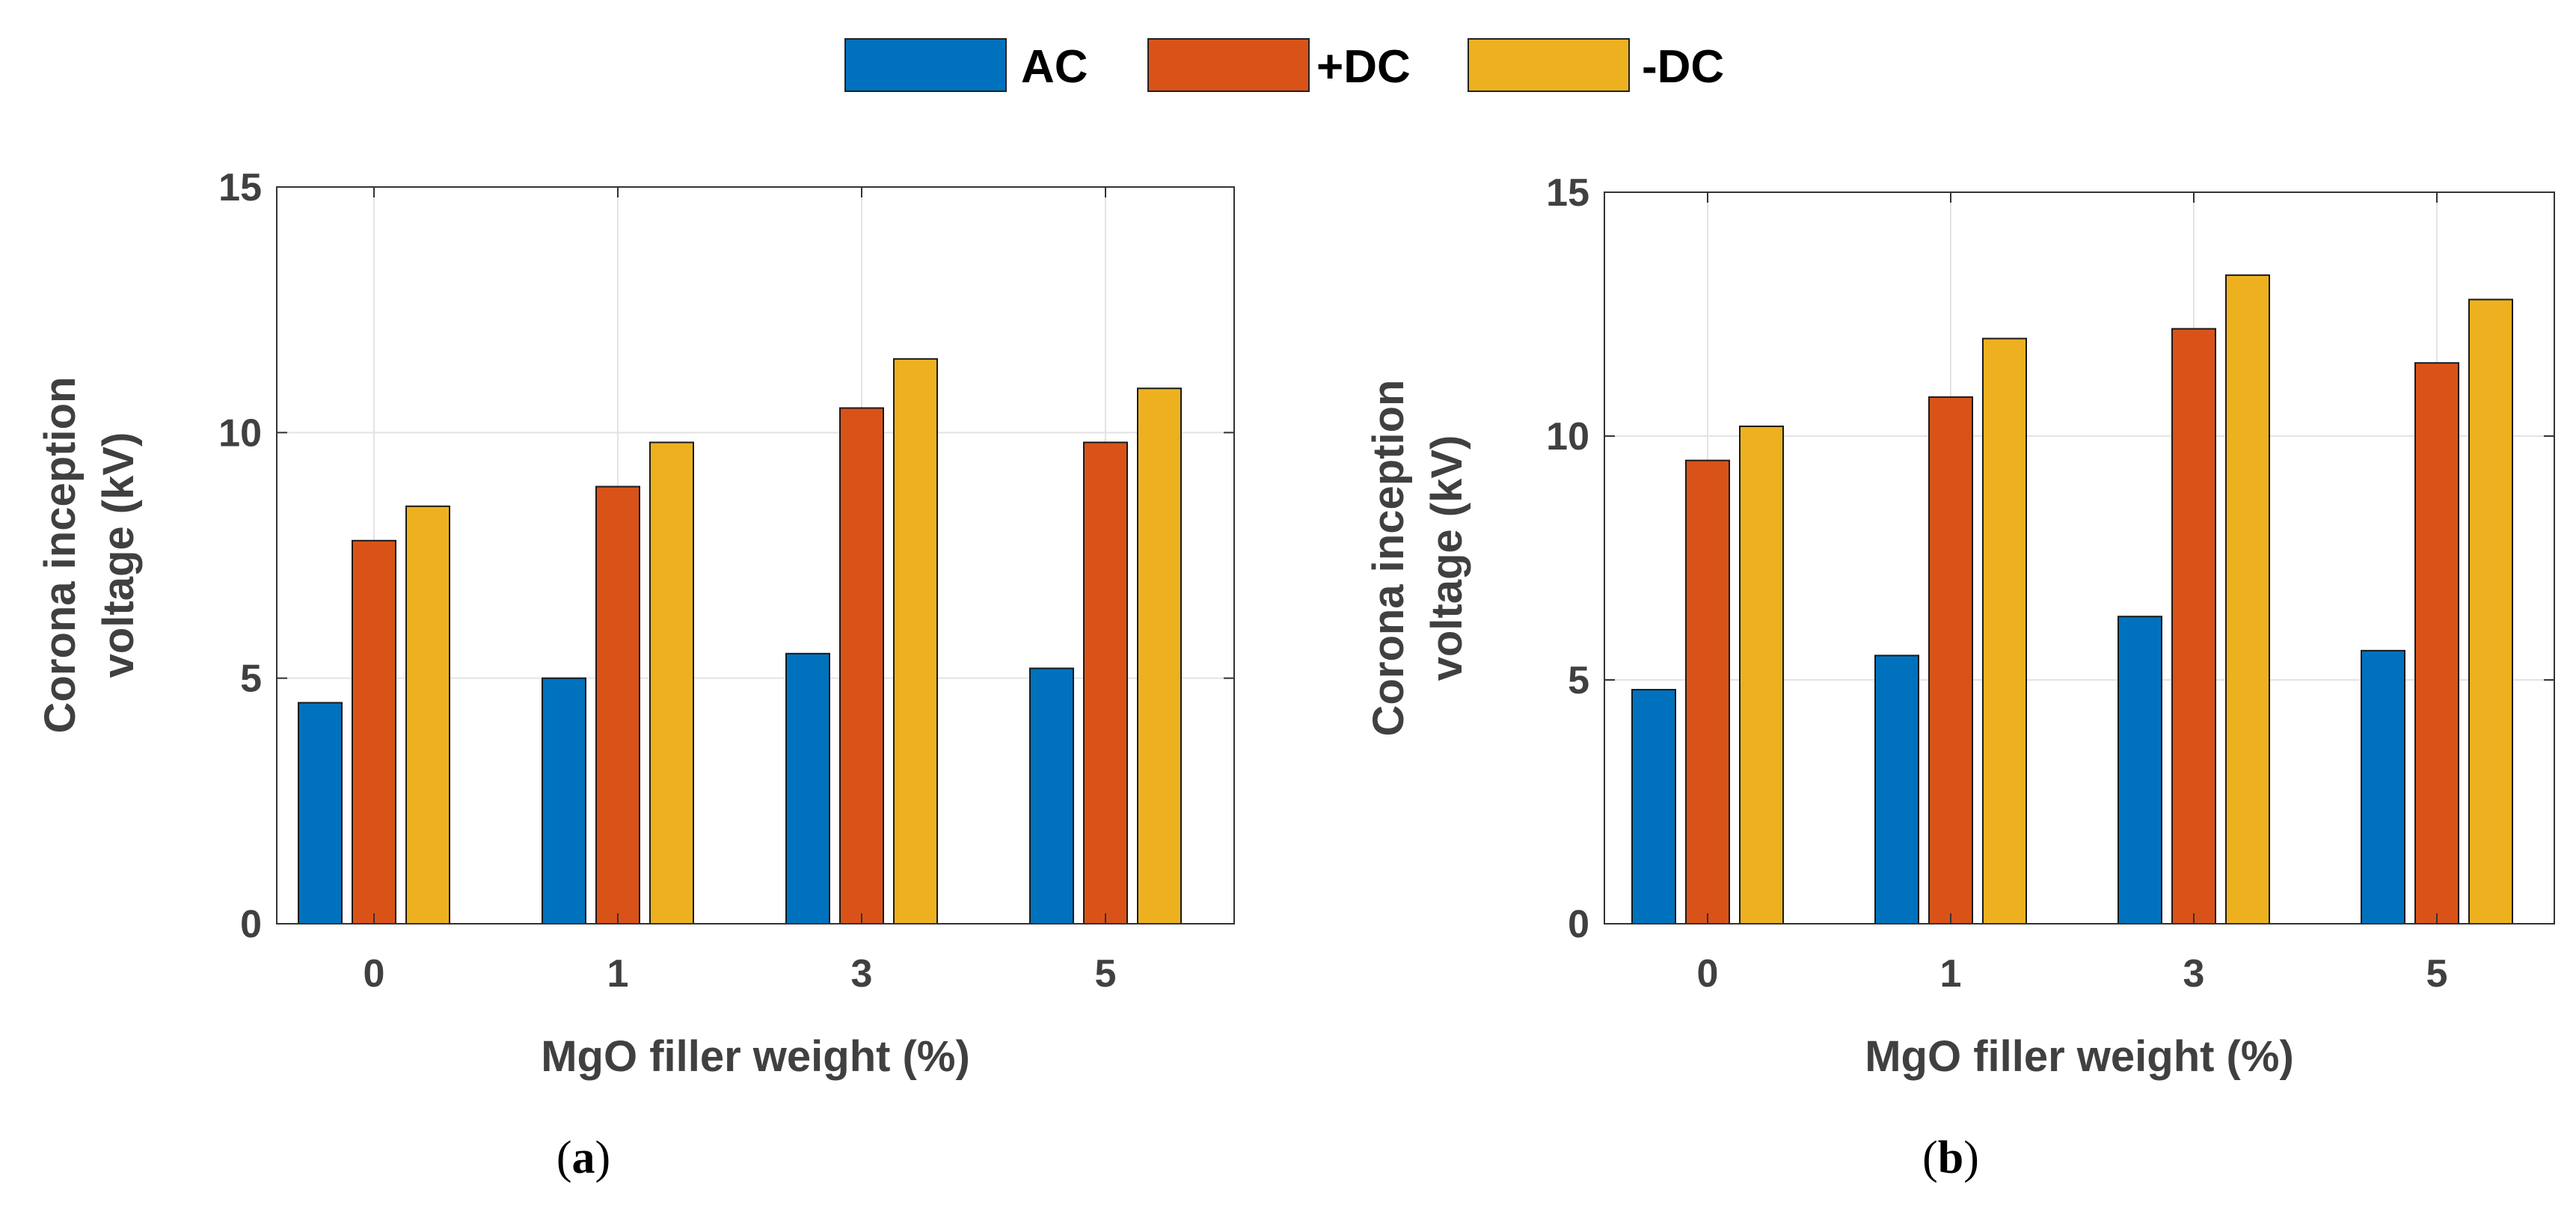  I want to click on panel-caption-a: (a), so click(583, 1157).